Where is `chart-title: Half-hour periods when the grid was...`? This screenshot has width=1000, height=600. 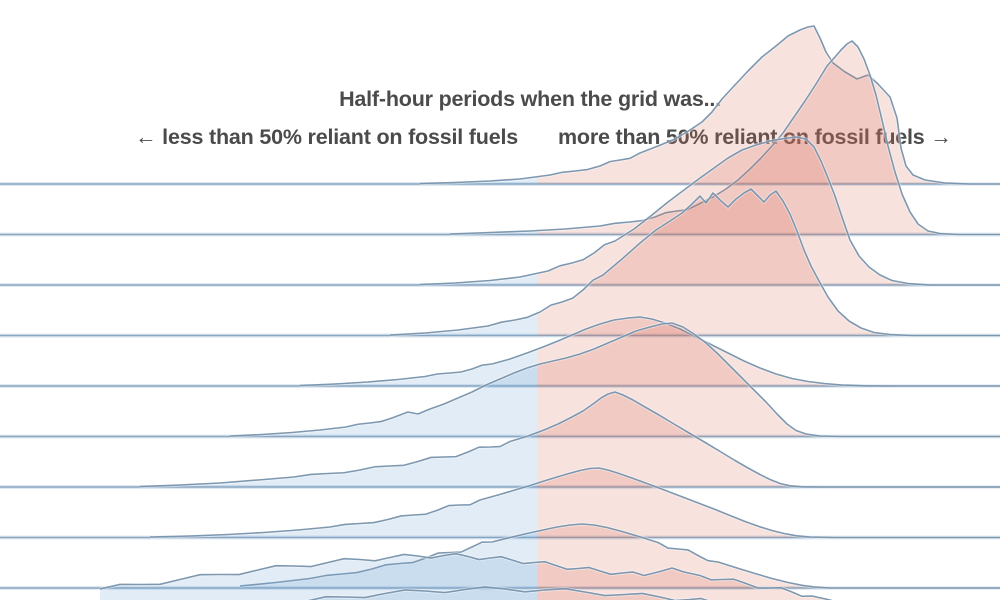 chart-title: Half-hour periods when the grid was... is located at coordinates (530, 99).